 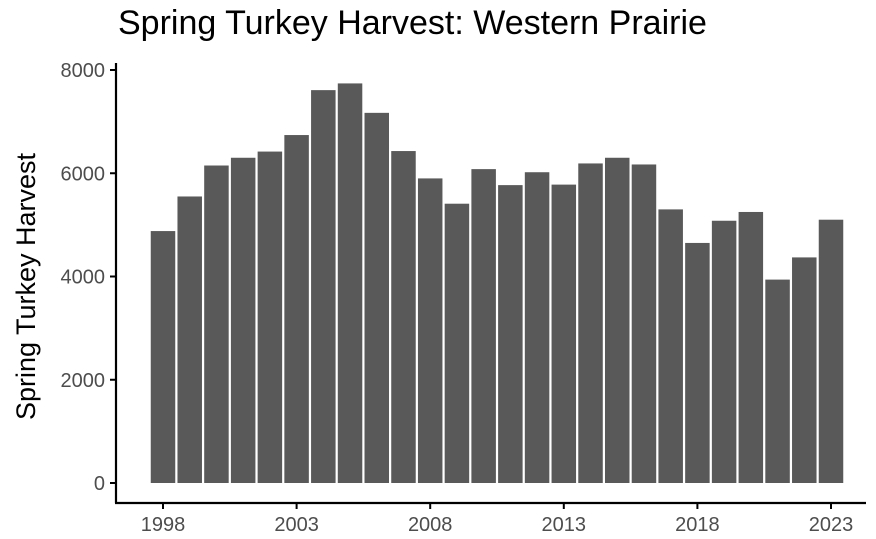 What do you see at coordinates (617, 320) in the screenshot?
I see `bar-2015` at bounding box center [617, 320].